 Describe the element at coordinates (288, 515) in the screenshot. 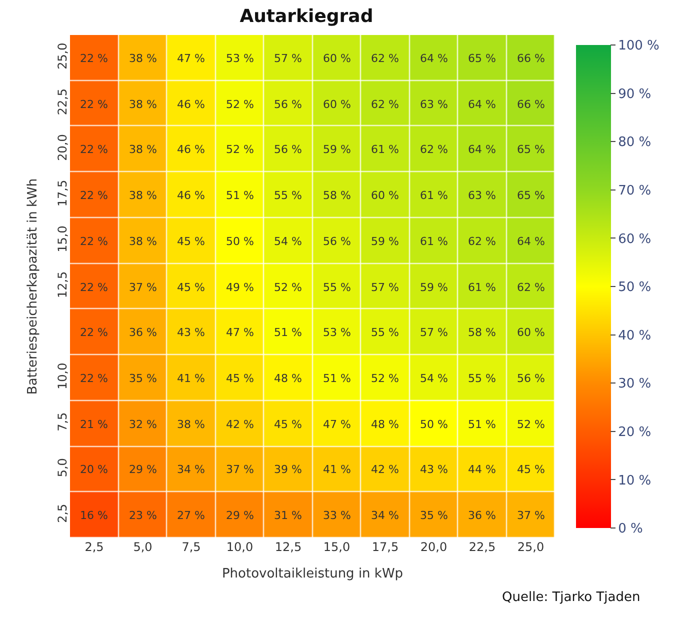

I see `data-label: 31 %` at that location.